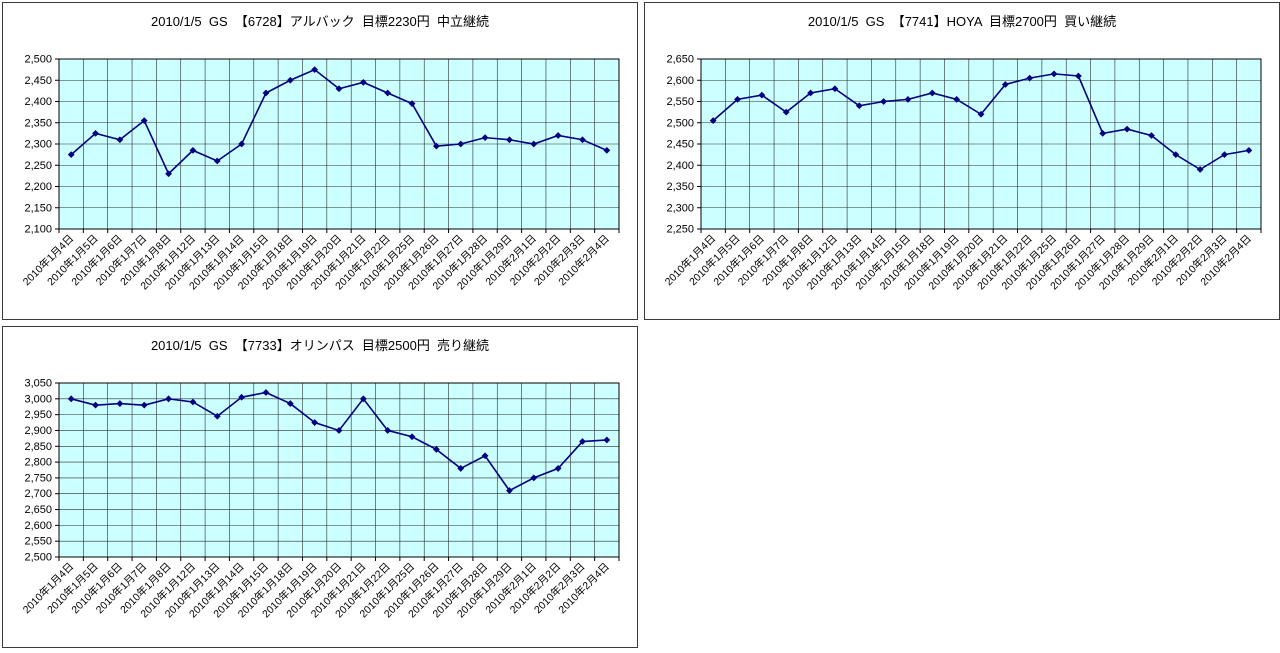 This screenshot has width=1280, height=653. What do you see at coordinates (38, 208) in the screenshot?
I see `svg-text: 2,150` at bounding box center [38, 208].